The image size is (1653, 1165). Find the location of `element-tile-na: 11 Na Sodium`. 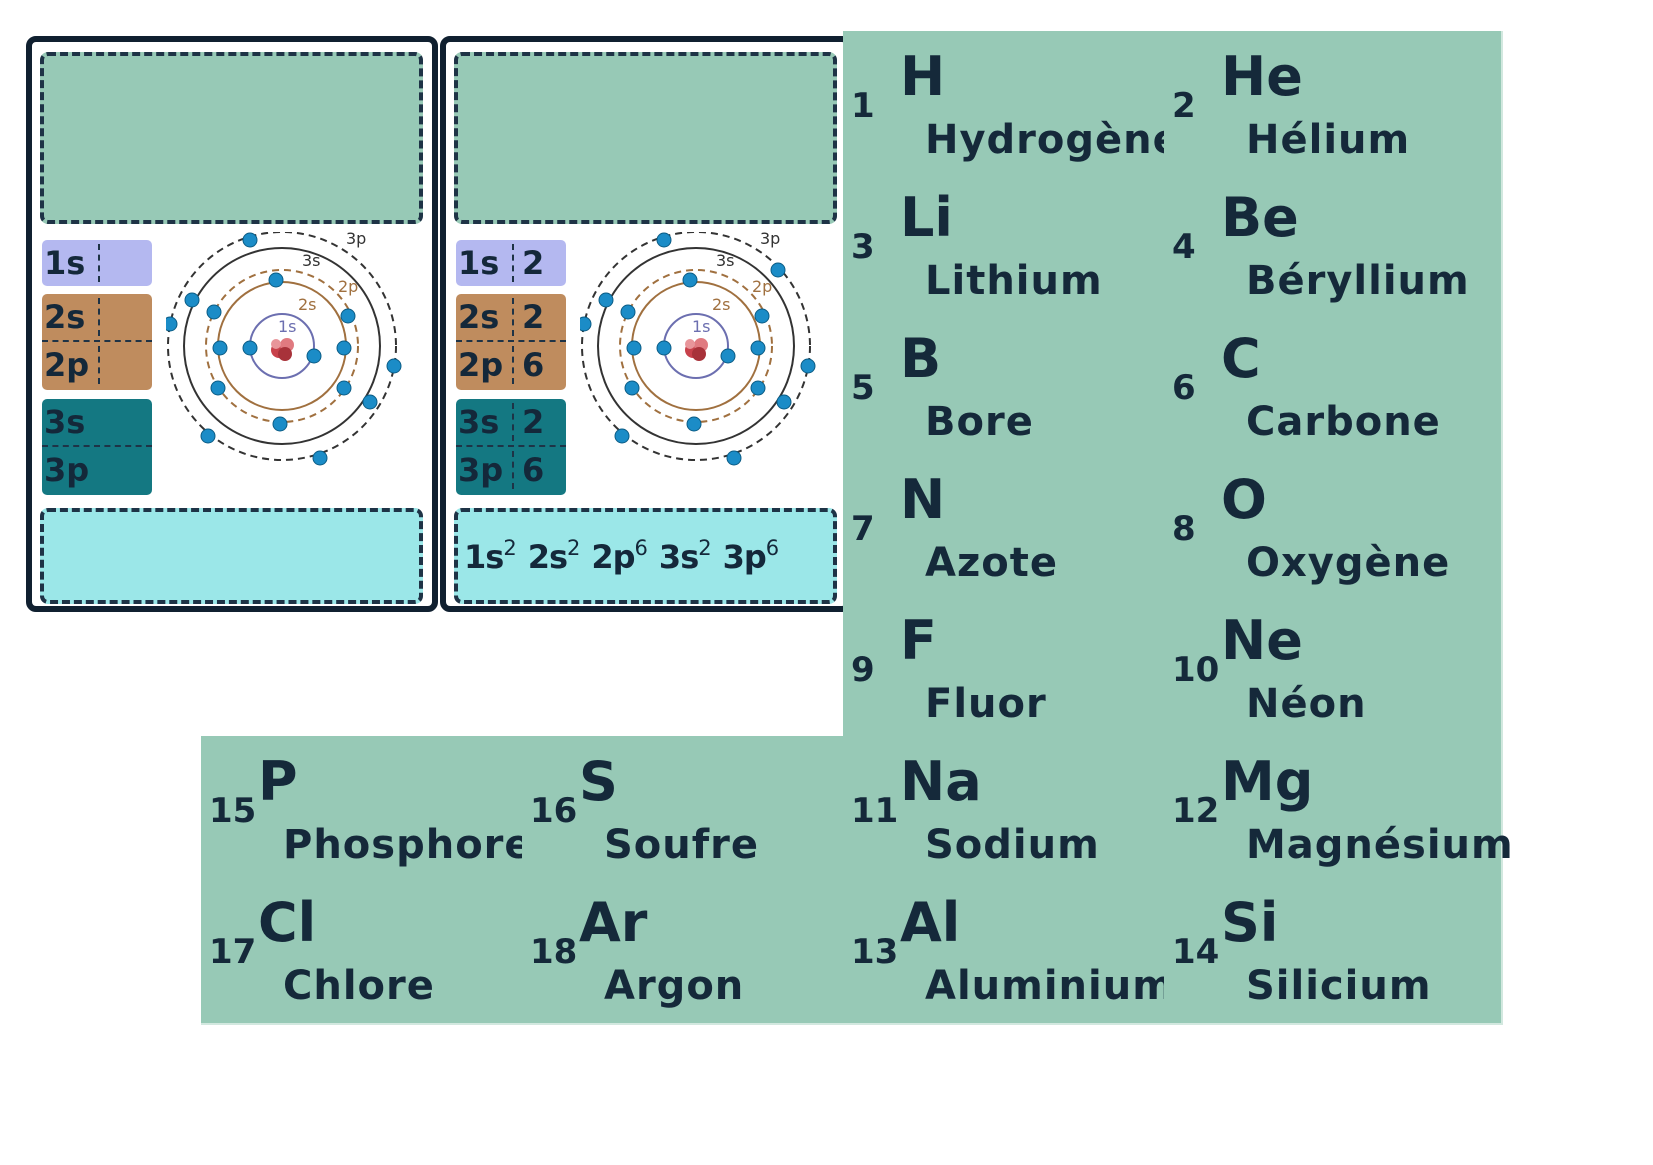

element-tile-na: 11 Na Sodium is located at coordinates (1012, 810).